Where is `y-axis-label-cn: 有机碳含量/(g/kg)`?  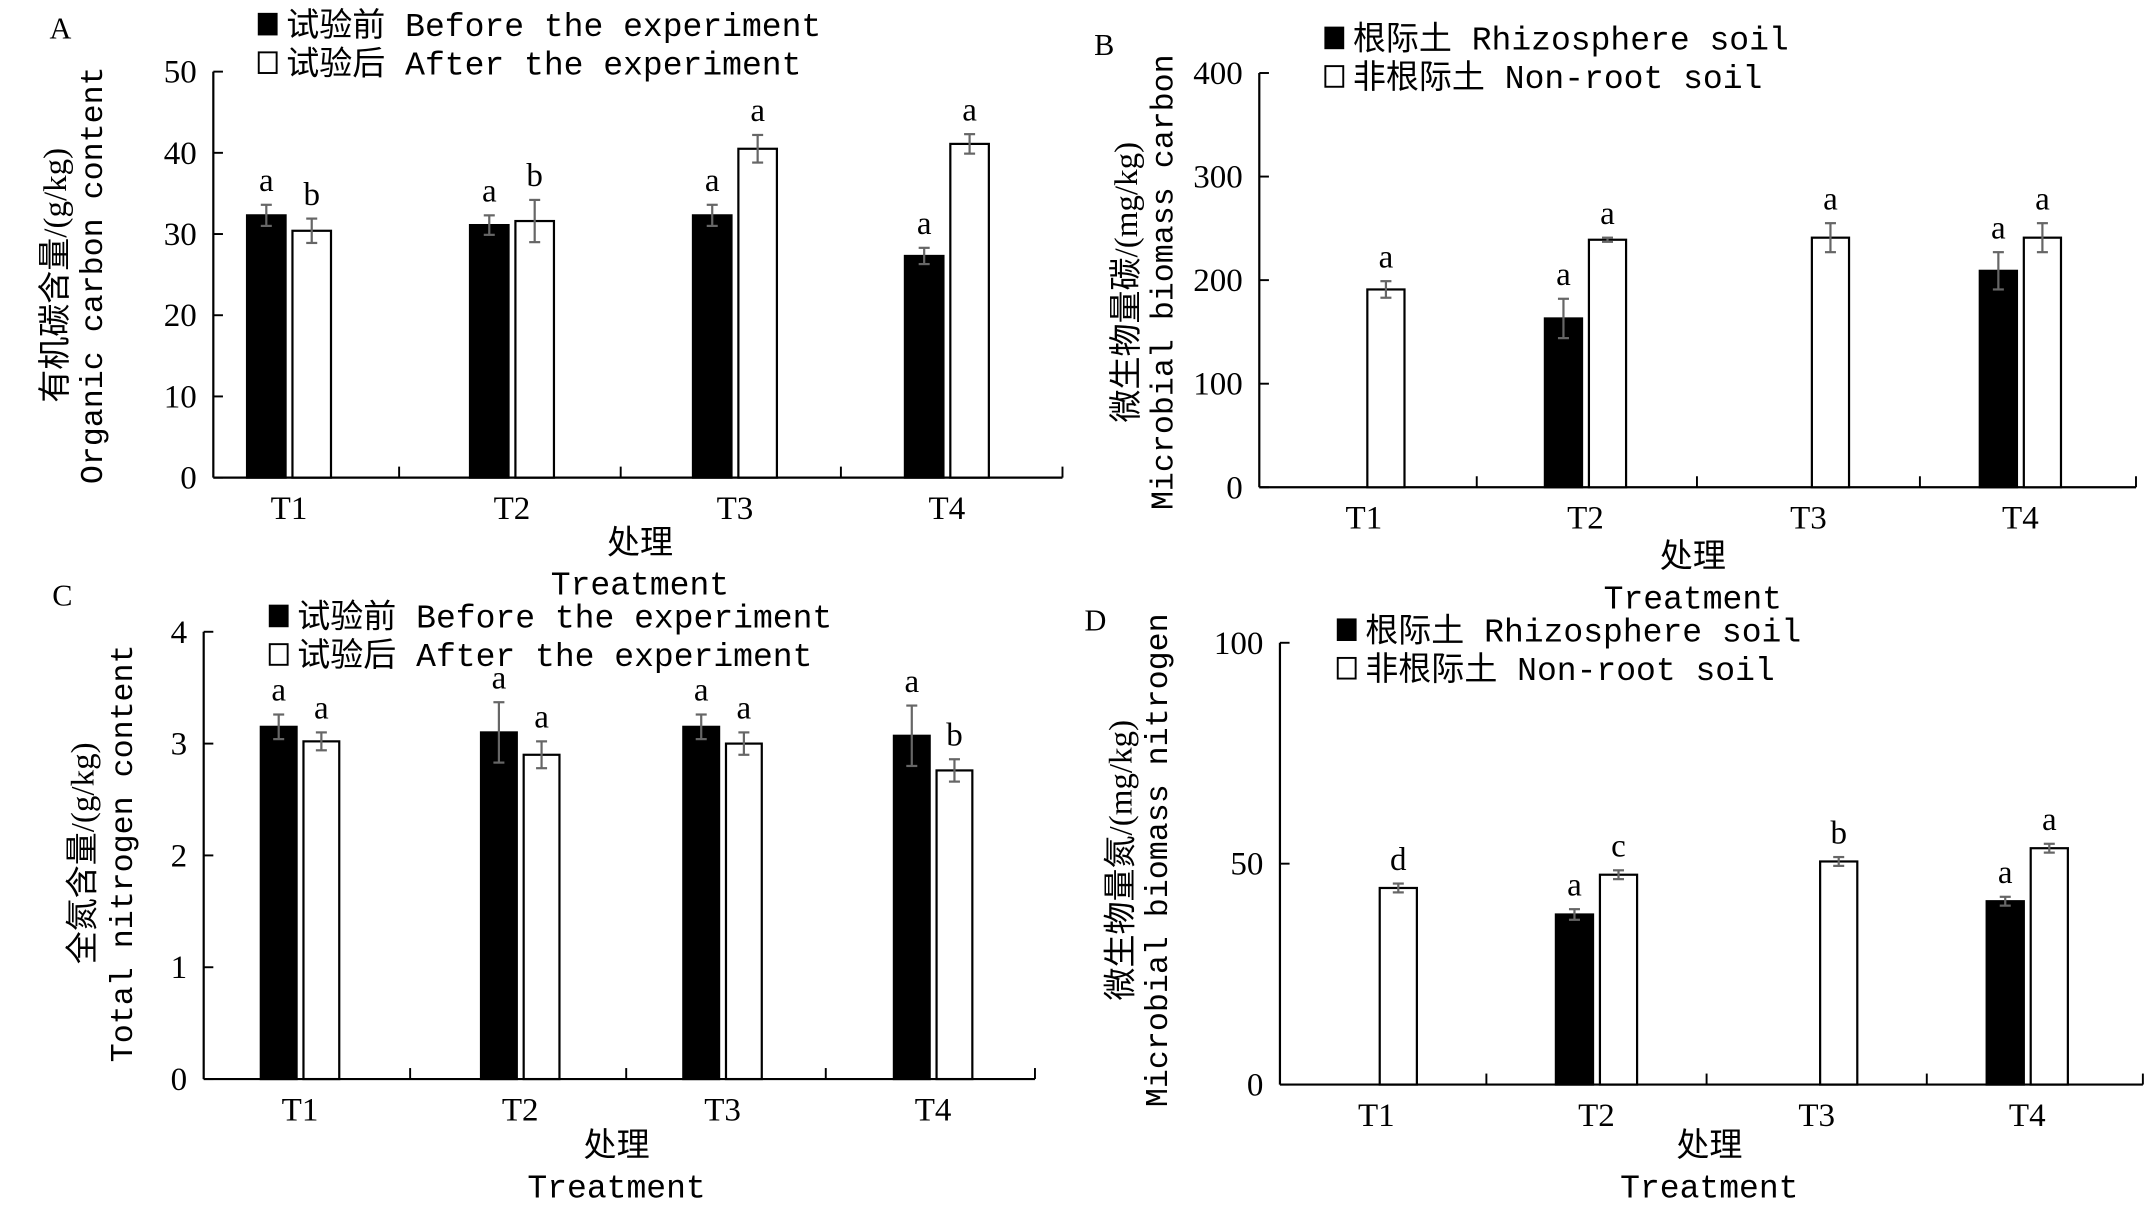
y-axis-label-cn: 有机碳含量/(g/kg) is located at coordinates (55, 275).